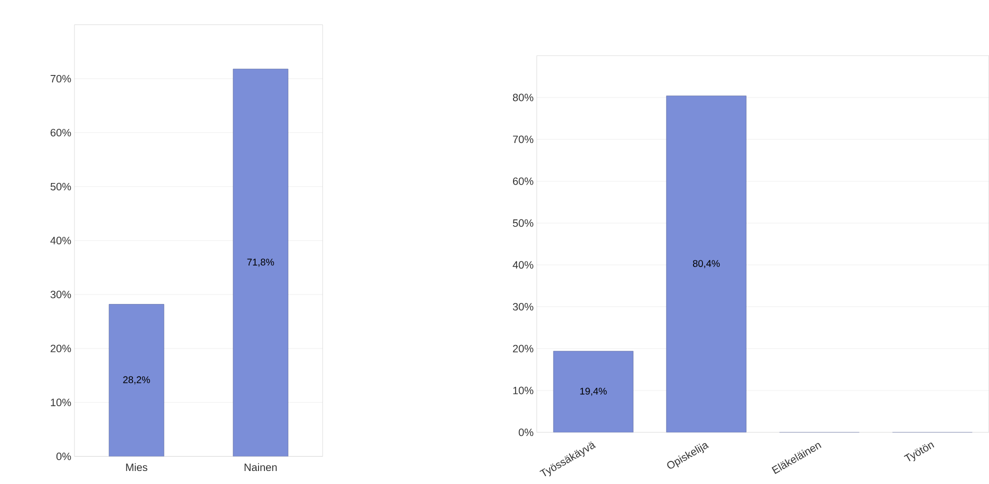  Describe the element at coordinates (706, 264) in the screenshot. I see `data-label: 80,4%` at that location.